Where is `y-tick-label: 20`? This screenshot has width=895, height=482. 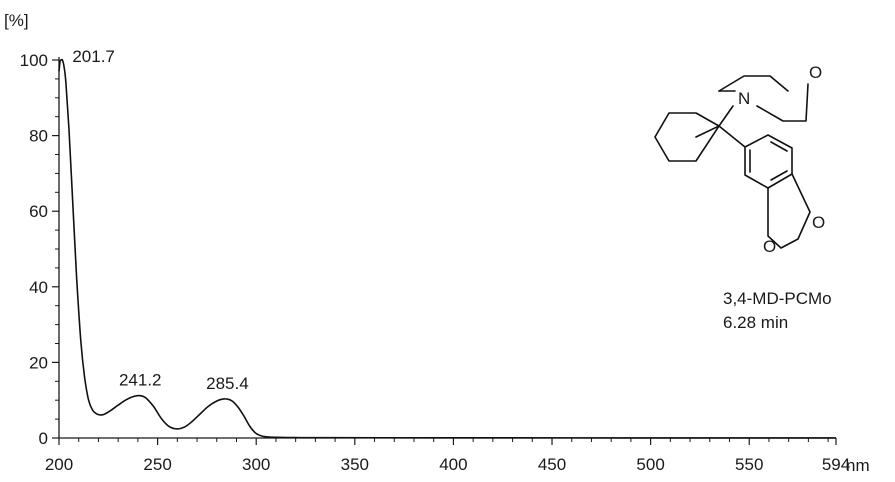
y-tick-label: 20 is located at coordinates (38, 362).